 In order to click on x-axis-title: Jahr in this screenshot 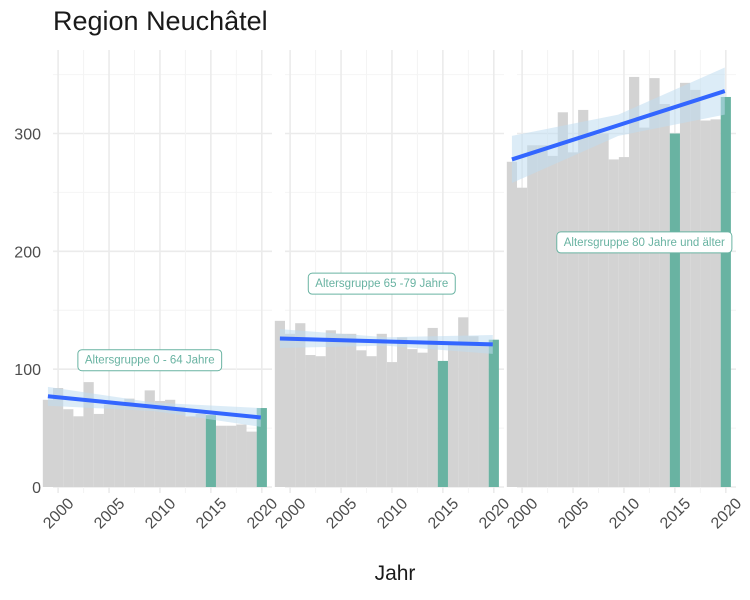, I will do `click(395, 573)`.